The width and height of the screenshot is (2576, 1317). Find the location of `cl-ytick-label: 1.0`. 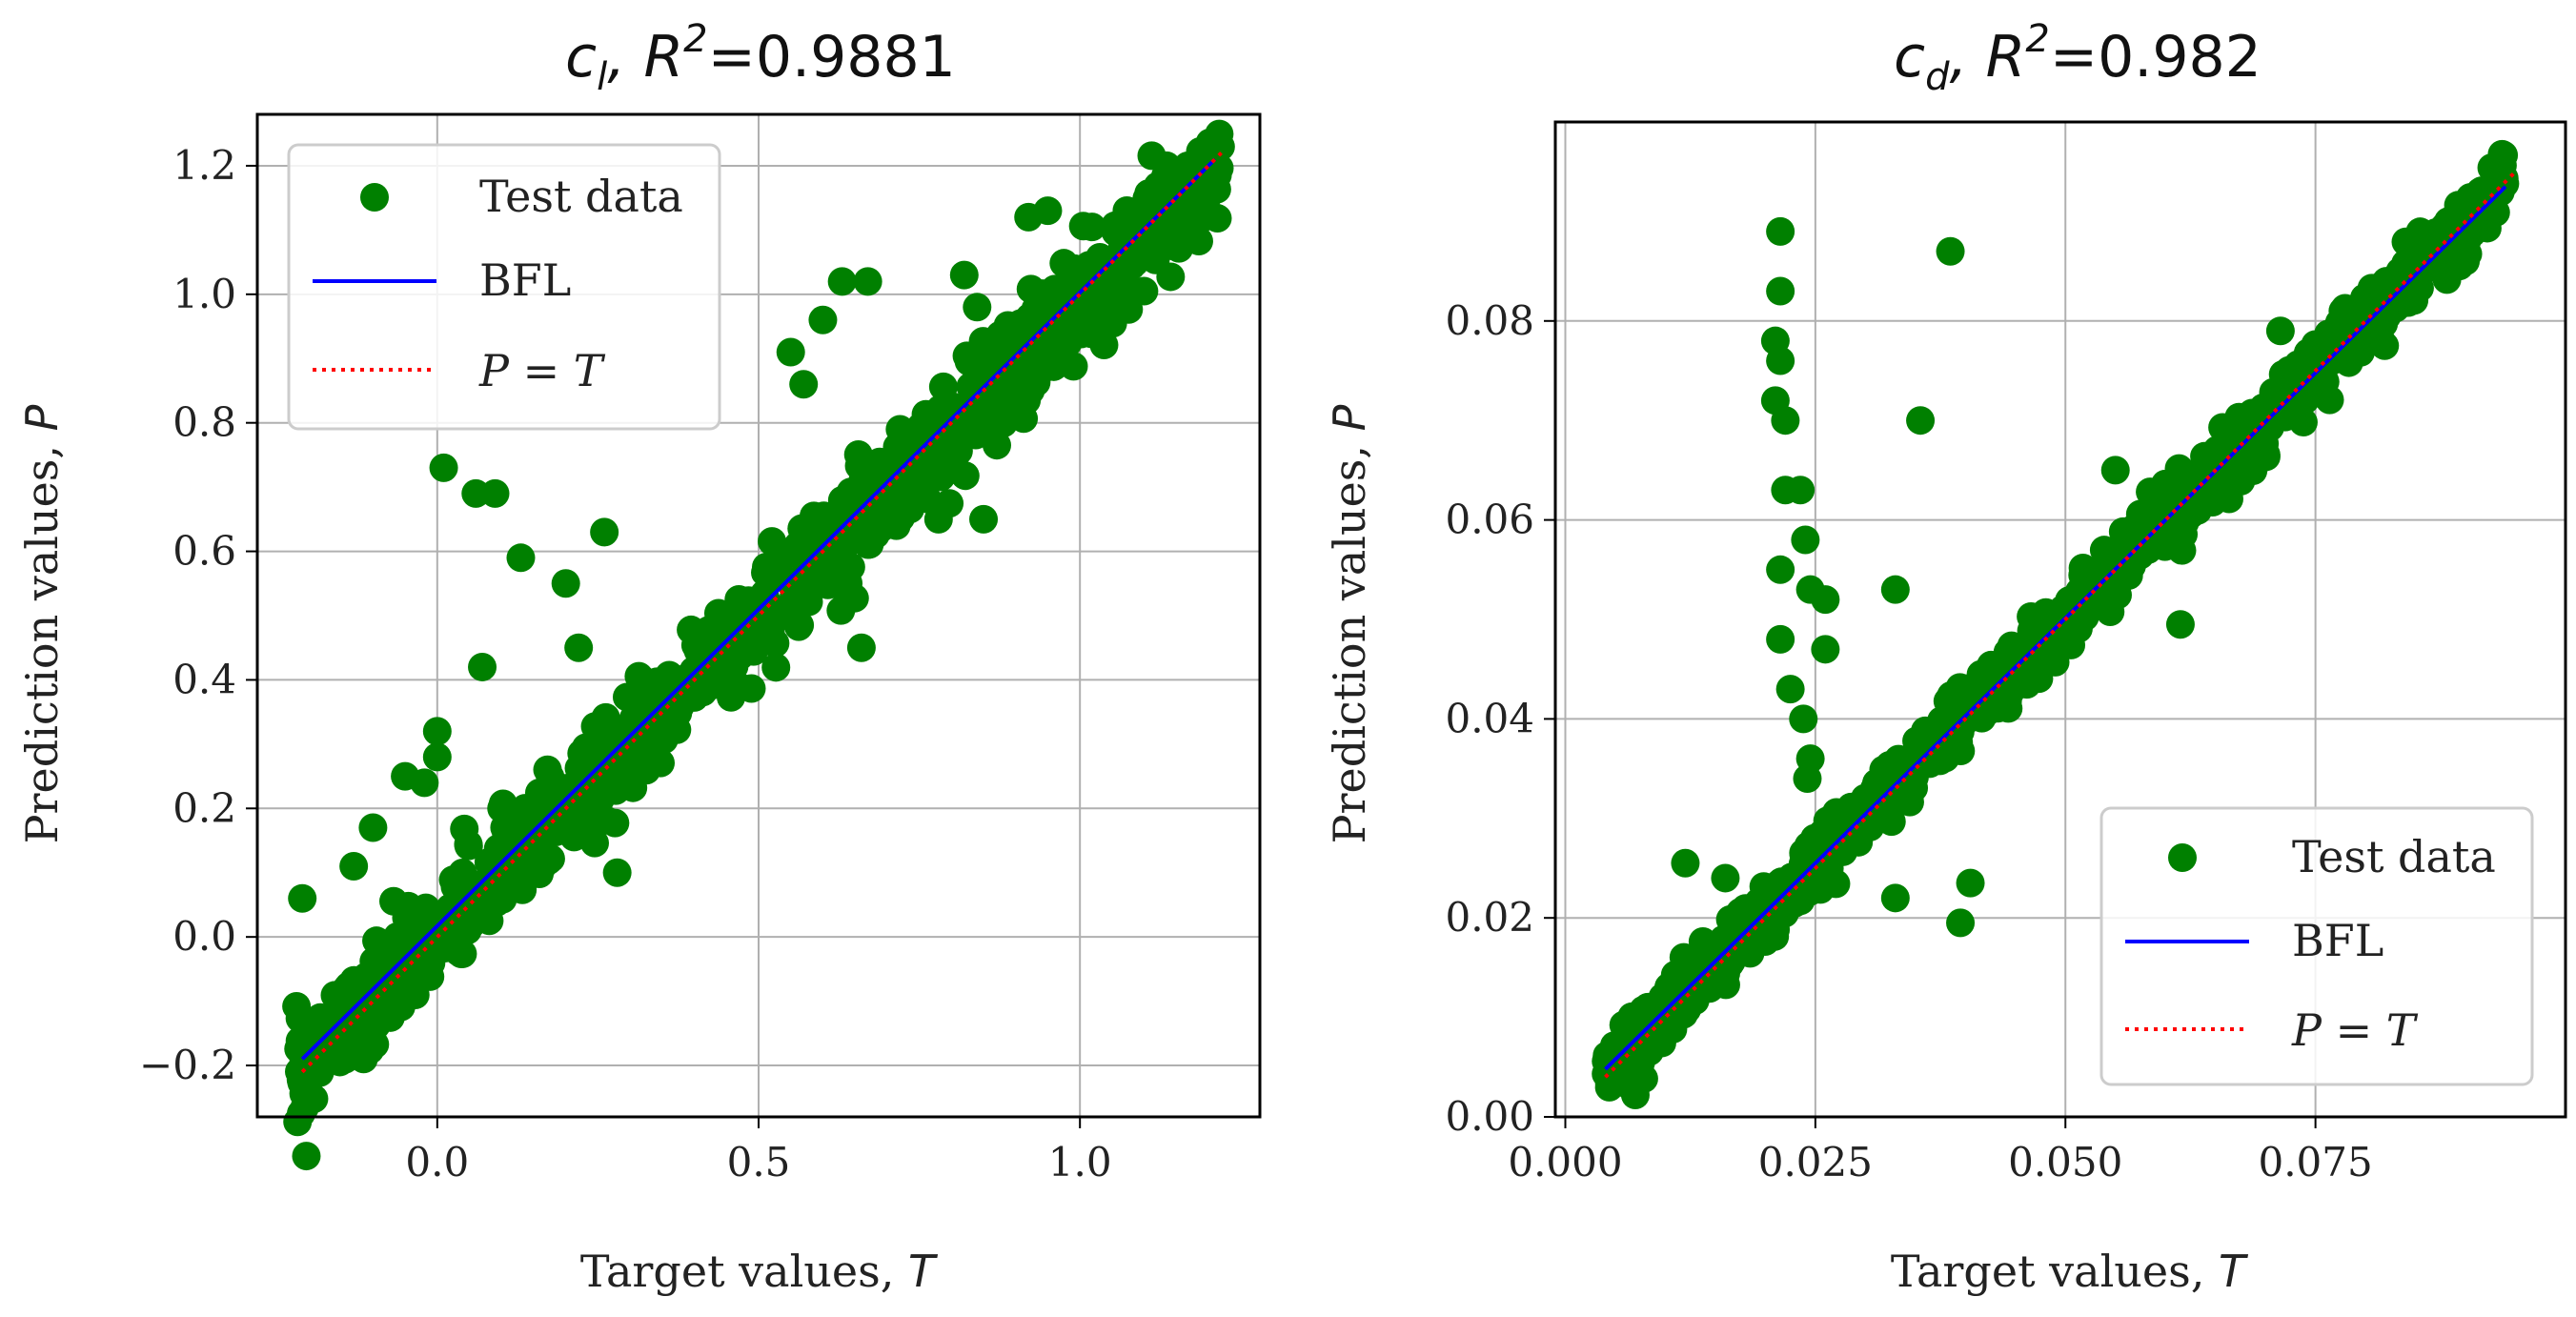

cl-ytick-label: 1.0 is located at coordinates (204, 294).